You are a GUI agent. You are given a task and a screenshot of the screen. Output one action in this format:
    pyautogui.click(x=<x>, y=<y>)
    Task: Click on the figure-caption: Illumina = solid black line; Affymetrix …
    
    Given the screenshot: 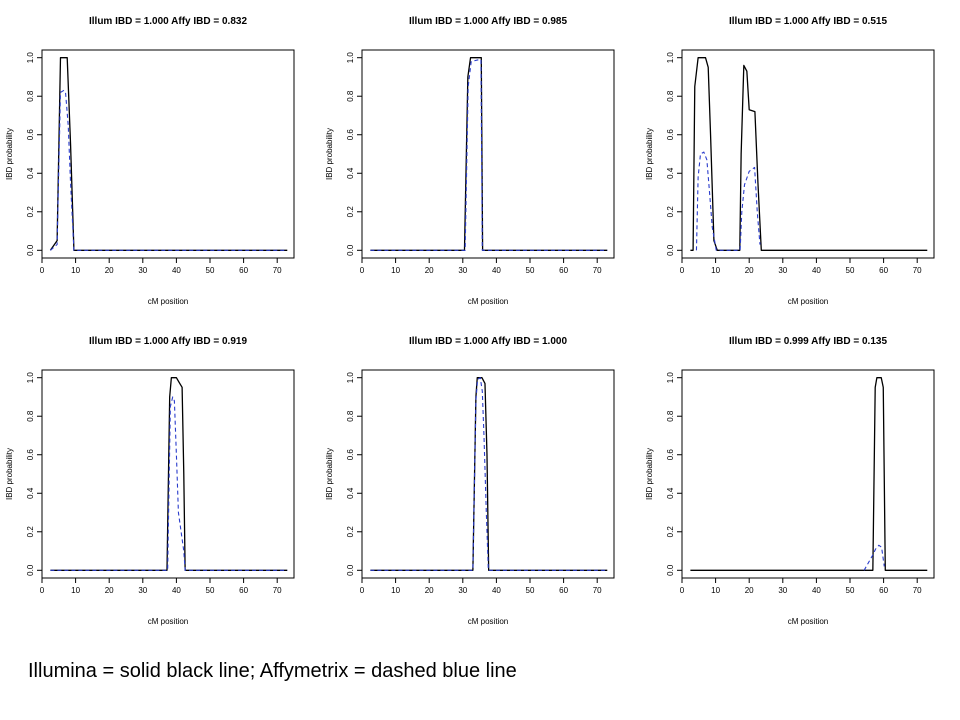 What is the action you would take?
    pyautogui.click(x=272, y=671)
    